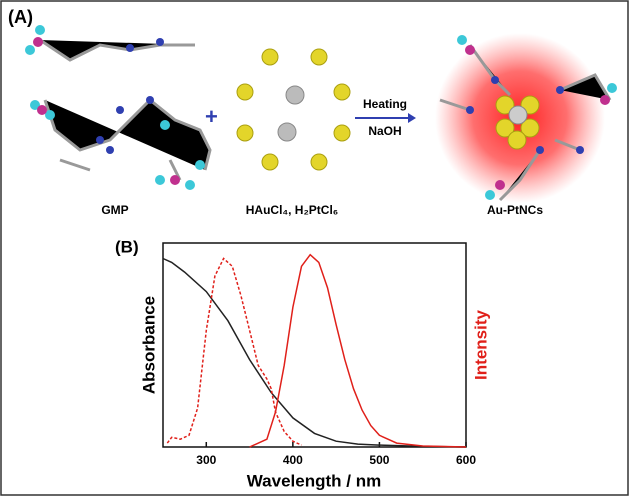 This screenshot has width=629, height=496. Describe the element at coordinates (211, 116) in the screenshot. I see `plus: +` at that location.